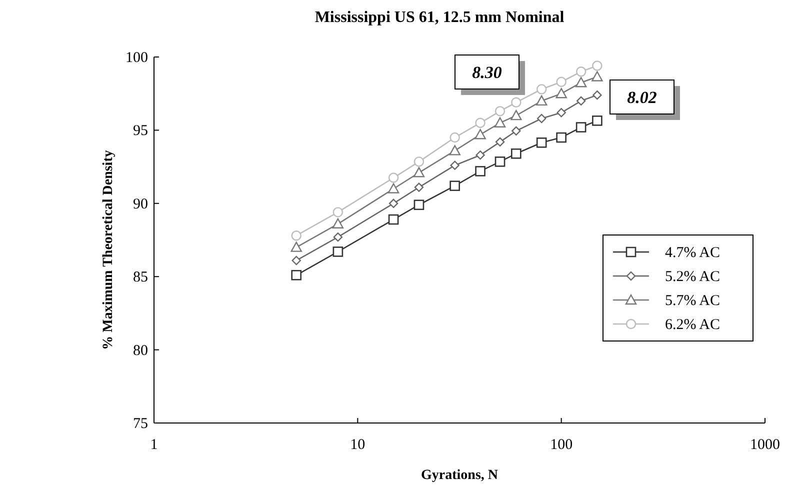 The width and height of the screenshot is (804, 494). I want to click on legend-label: 5.2% AC, so click(692, 277).